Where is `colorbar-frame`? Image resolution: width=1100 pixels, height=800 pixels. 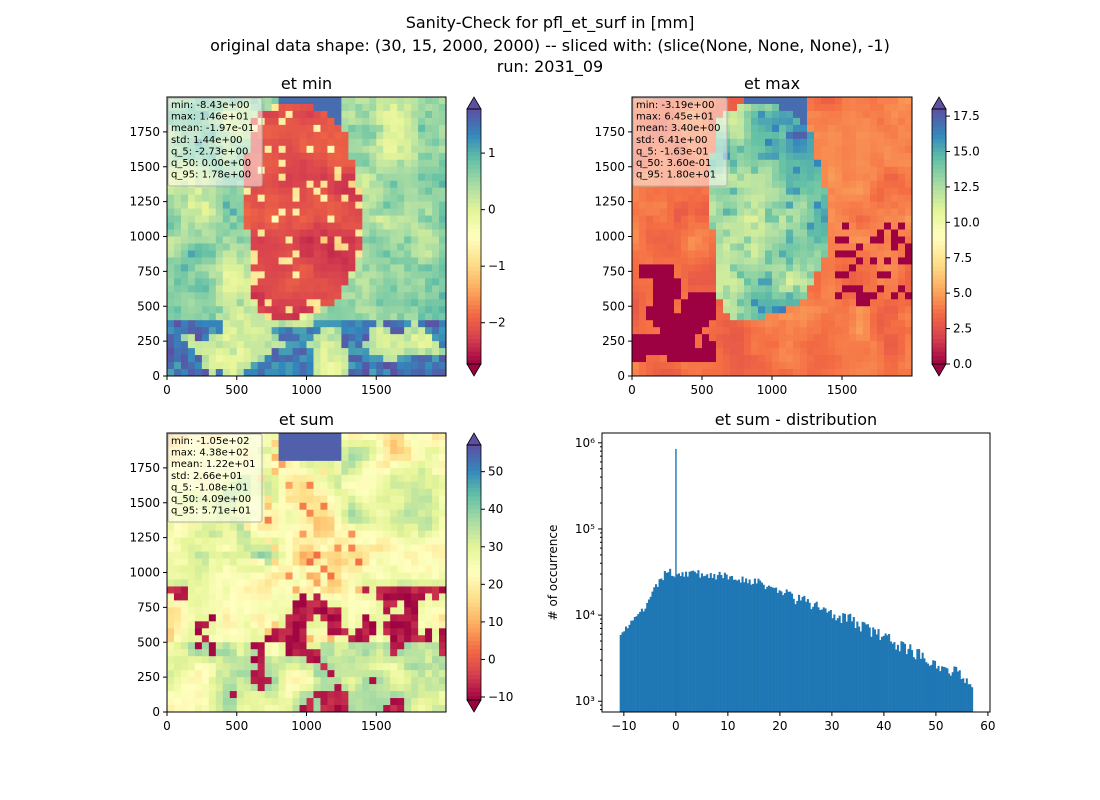 colorbar-frame is located at coordinates (474, 236).